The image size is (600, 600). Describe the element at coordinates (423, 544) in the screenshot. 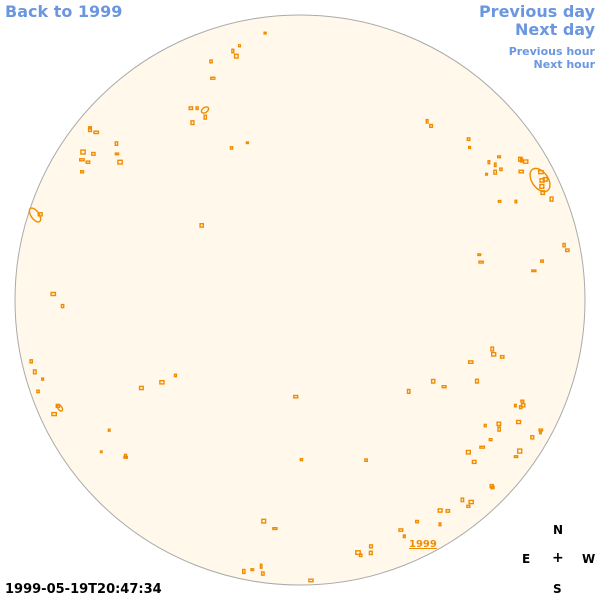

I see `year-label: 1999` at that location.